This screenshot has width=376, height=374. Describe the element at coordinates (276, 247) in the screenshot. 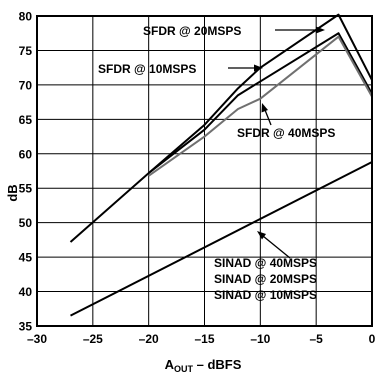

I see `arrow-sinad` at that location.